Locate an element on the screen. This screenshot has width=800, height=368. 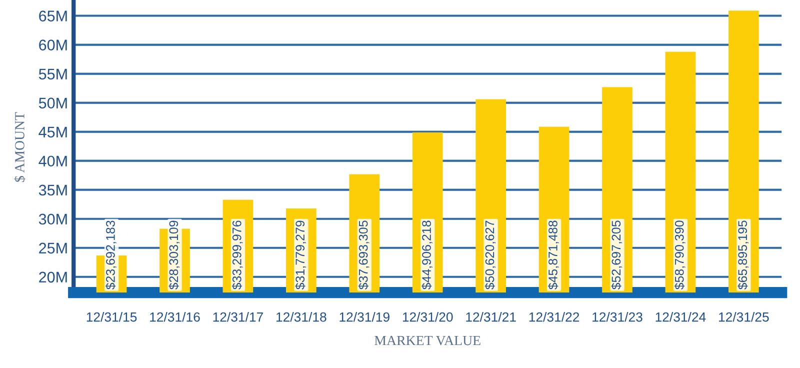
y-tick-label: 35M is located at coordinates (52, 190).